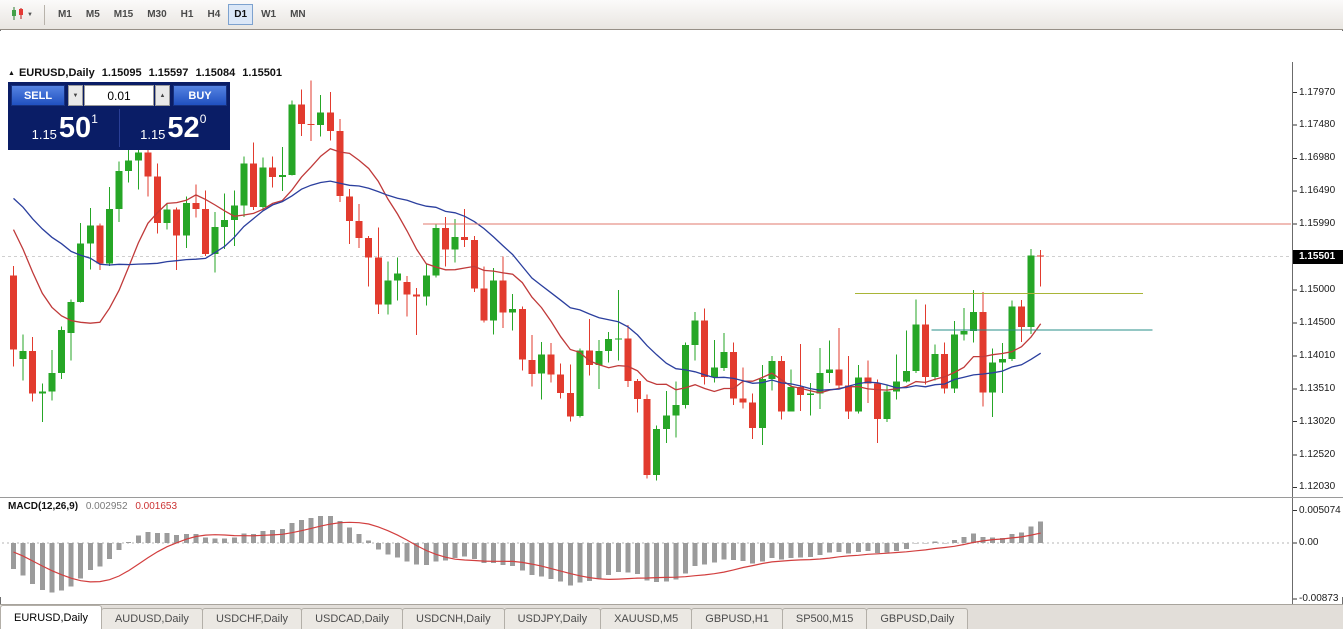 The image size is (1343, 629). What do you see at coordinates (162, 95) in the screenshot?
I see `lot-increase-button: ▲` at bounding box center [162, 95].